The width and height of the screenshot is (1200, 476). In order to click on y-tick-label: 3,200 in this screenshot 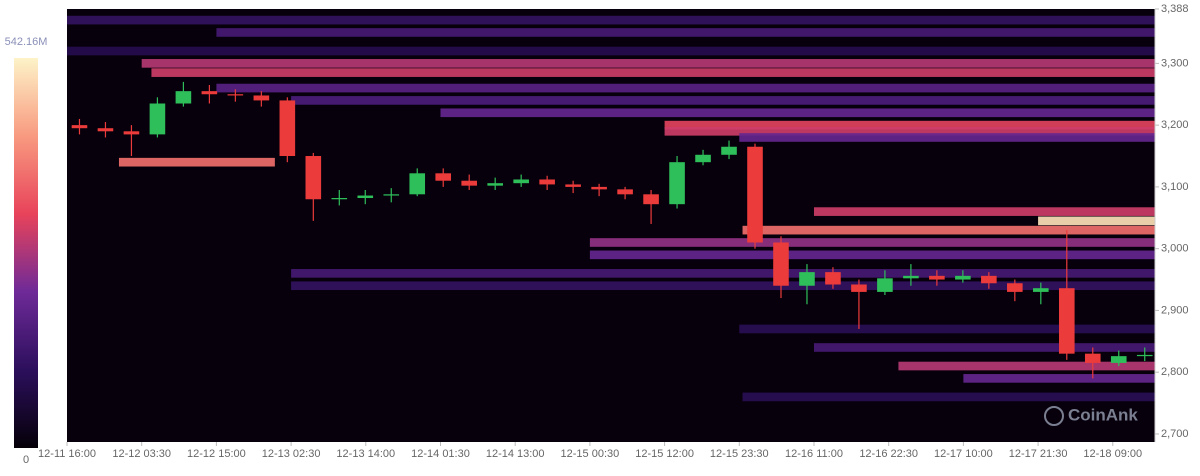, I will do `click(1175, 125)`.